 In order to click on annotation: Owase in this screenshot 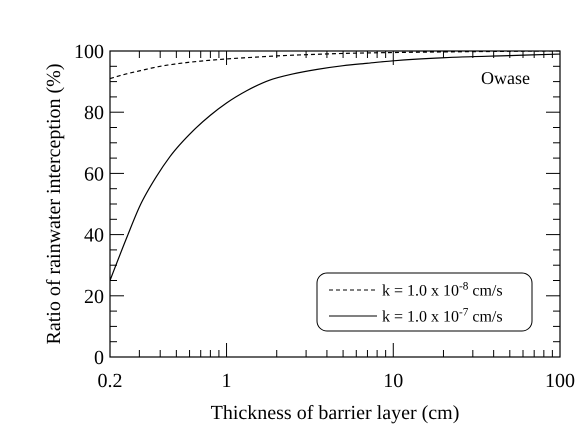, I will do `click(505, 78)`.